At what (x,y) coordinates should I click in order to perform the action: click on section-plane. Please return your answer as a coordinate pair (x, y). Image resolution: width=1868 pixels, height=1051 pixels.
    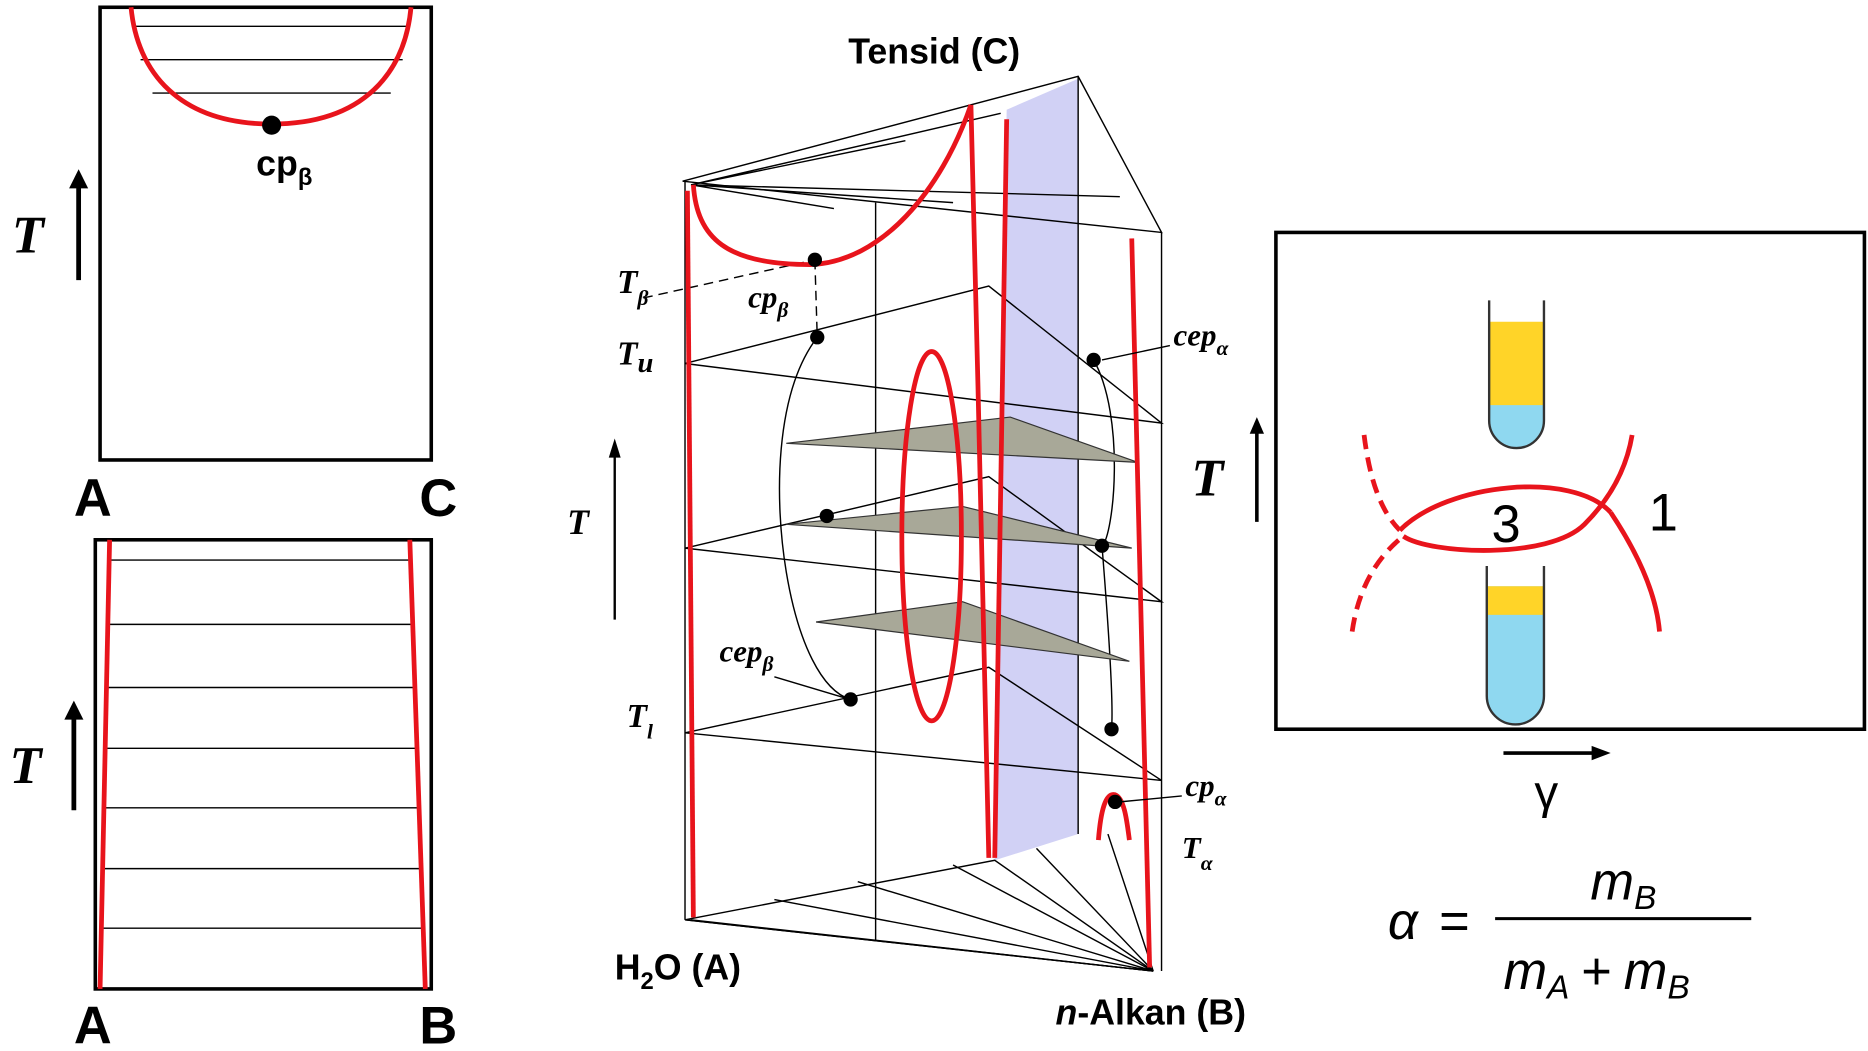
    Looking at the image, I should click on (1036, 469).